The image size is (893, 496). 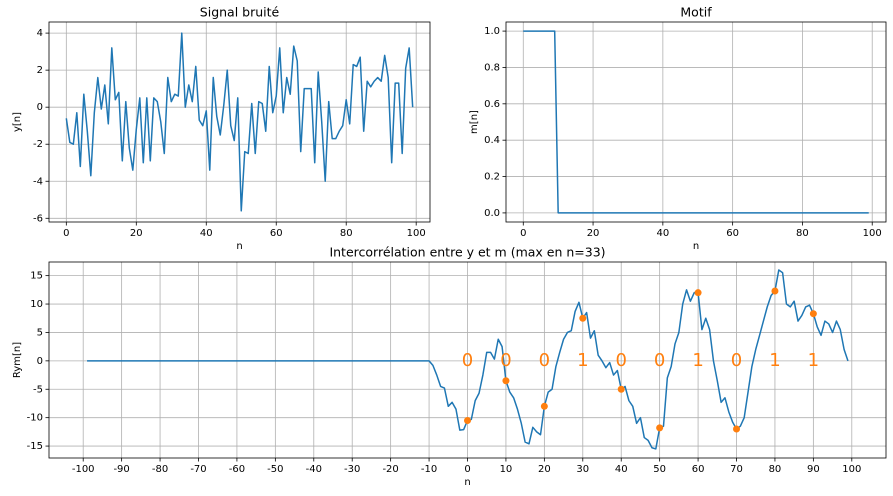 What do you see at coordinates (121, 469) in the screenshot?
I see `x-tick-label: -90` at bounding box center [121, 469].